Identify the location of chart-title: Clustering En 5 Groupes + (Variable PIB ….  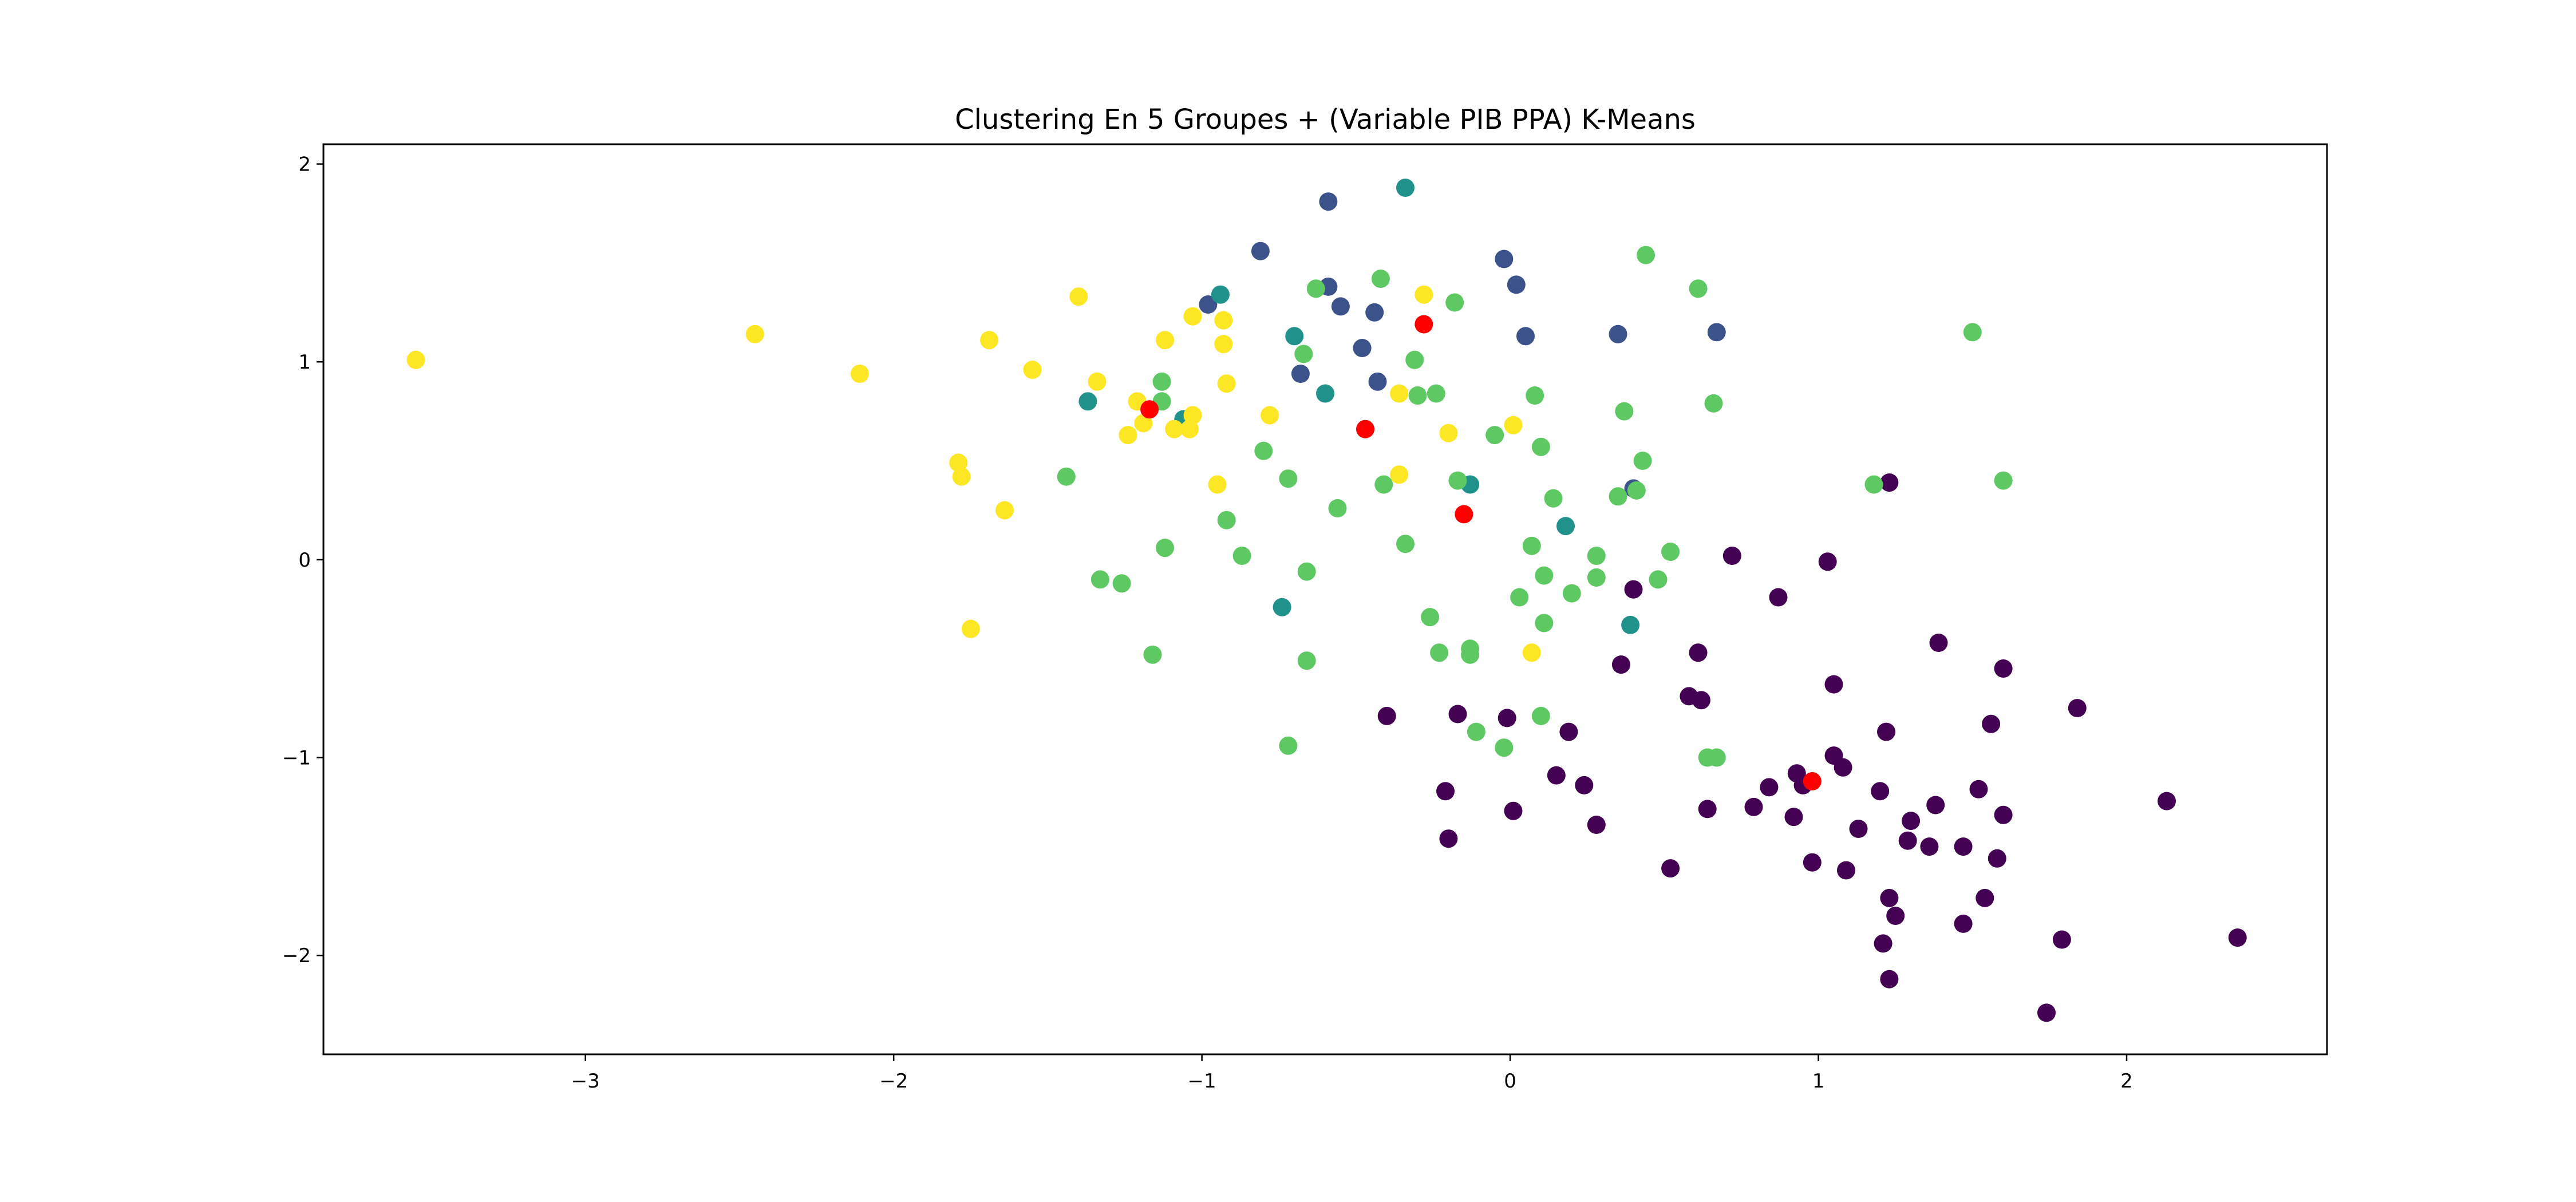
(1325, 120).